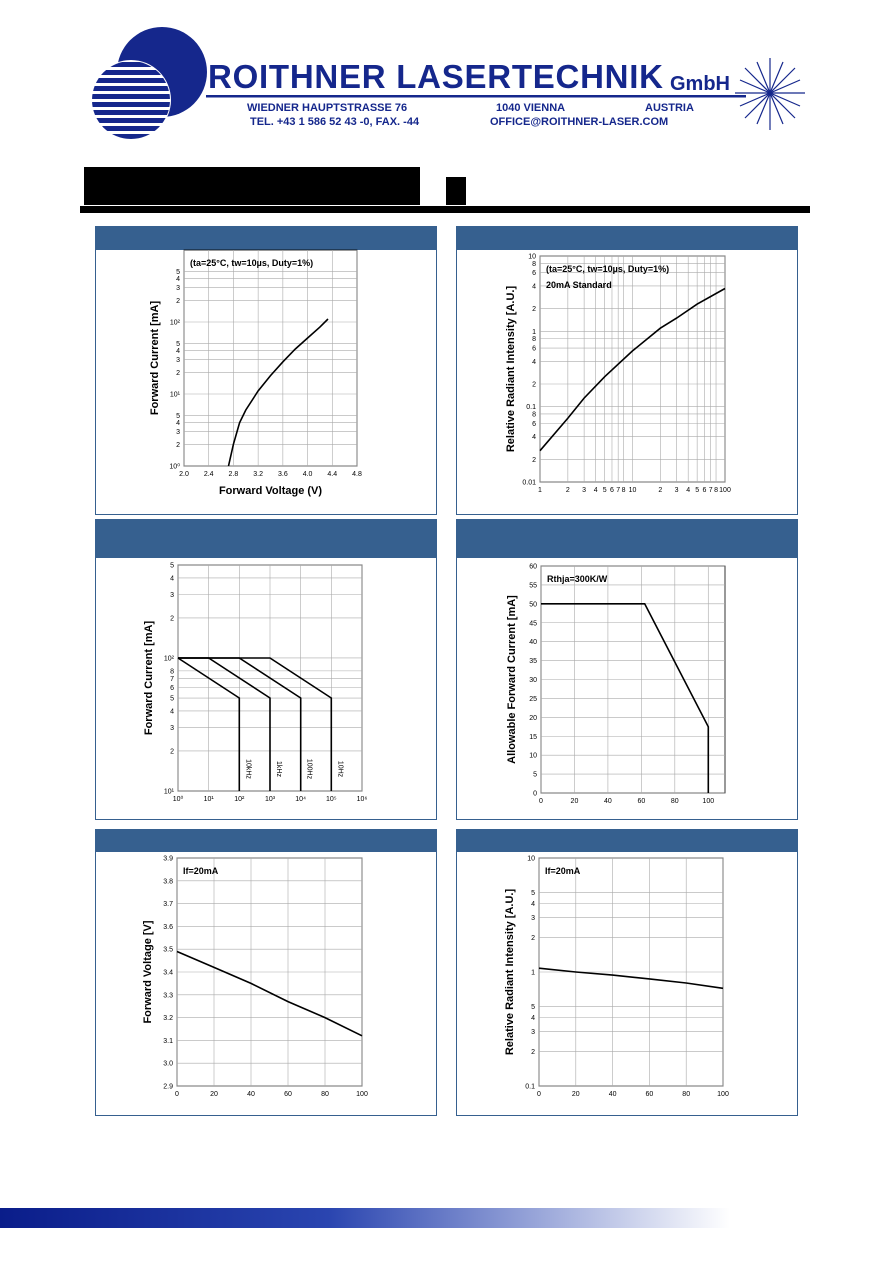 Image resolution: width=892 pixels, height=1261 pixels. I want to click on y-tick-label: 30, so click(533, 680).